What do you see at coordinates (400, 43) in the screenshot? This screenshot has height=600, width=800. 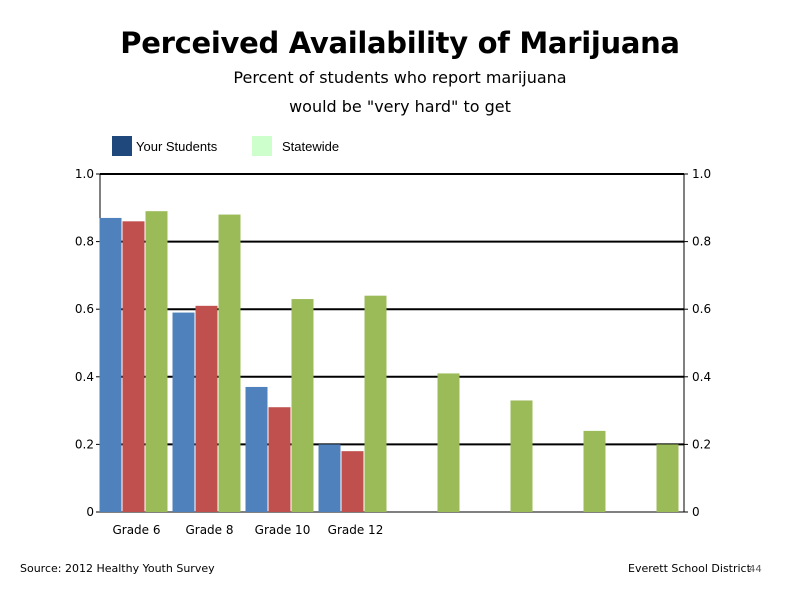 I see `chart-title: Perceived Availability of Marijuana` at bounding box center [400, 43].